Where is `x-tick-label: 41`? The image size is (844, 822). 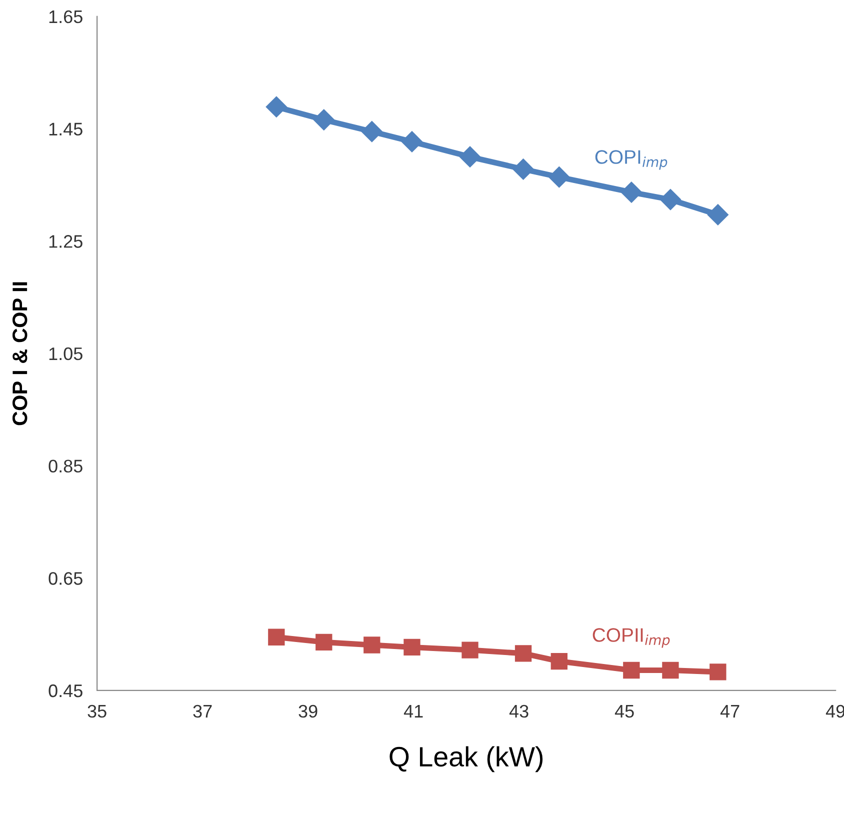 x-tick-label: 41 is located at coordinates (413, 711).